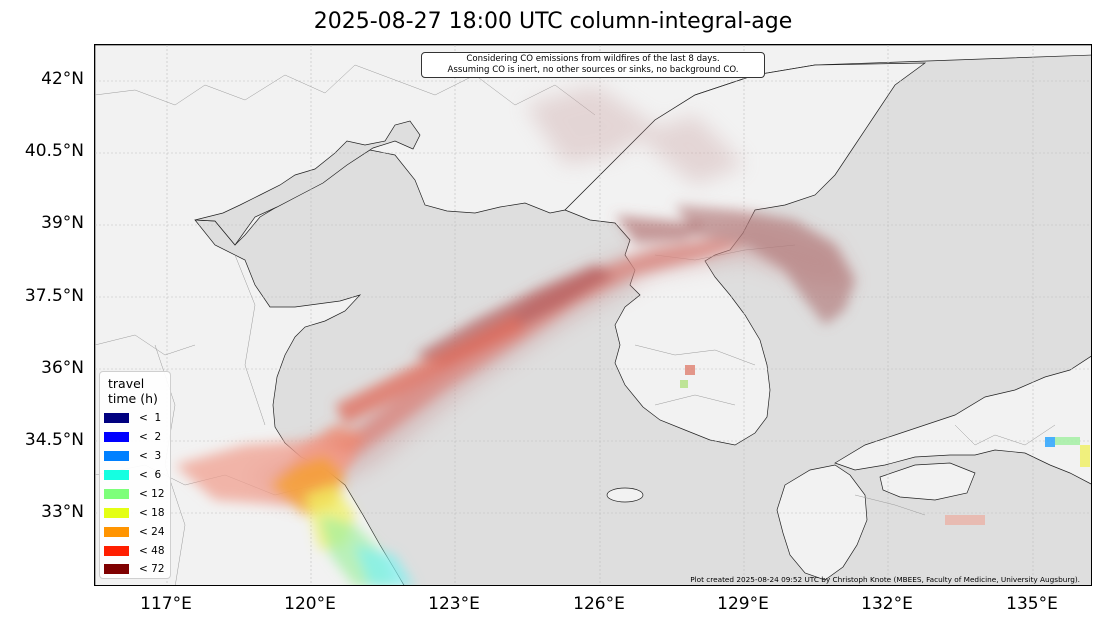 This screenshot has width=1106, height=629. I want to click on legend-item: < 48, so click(137, 551).